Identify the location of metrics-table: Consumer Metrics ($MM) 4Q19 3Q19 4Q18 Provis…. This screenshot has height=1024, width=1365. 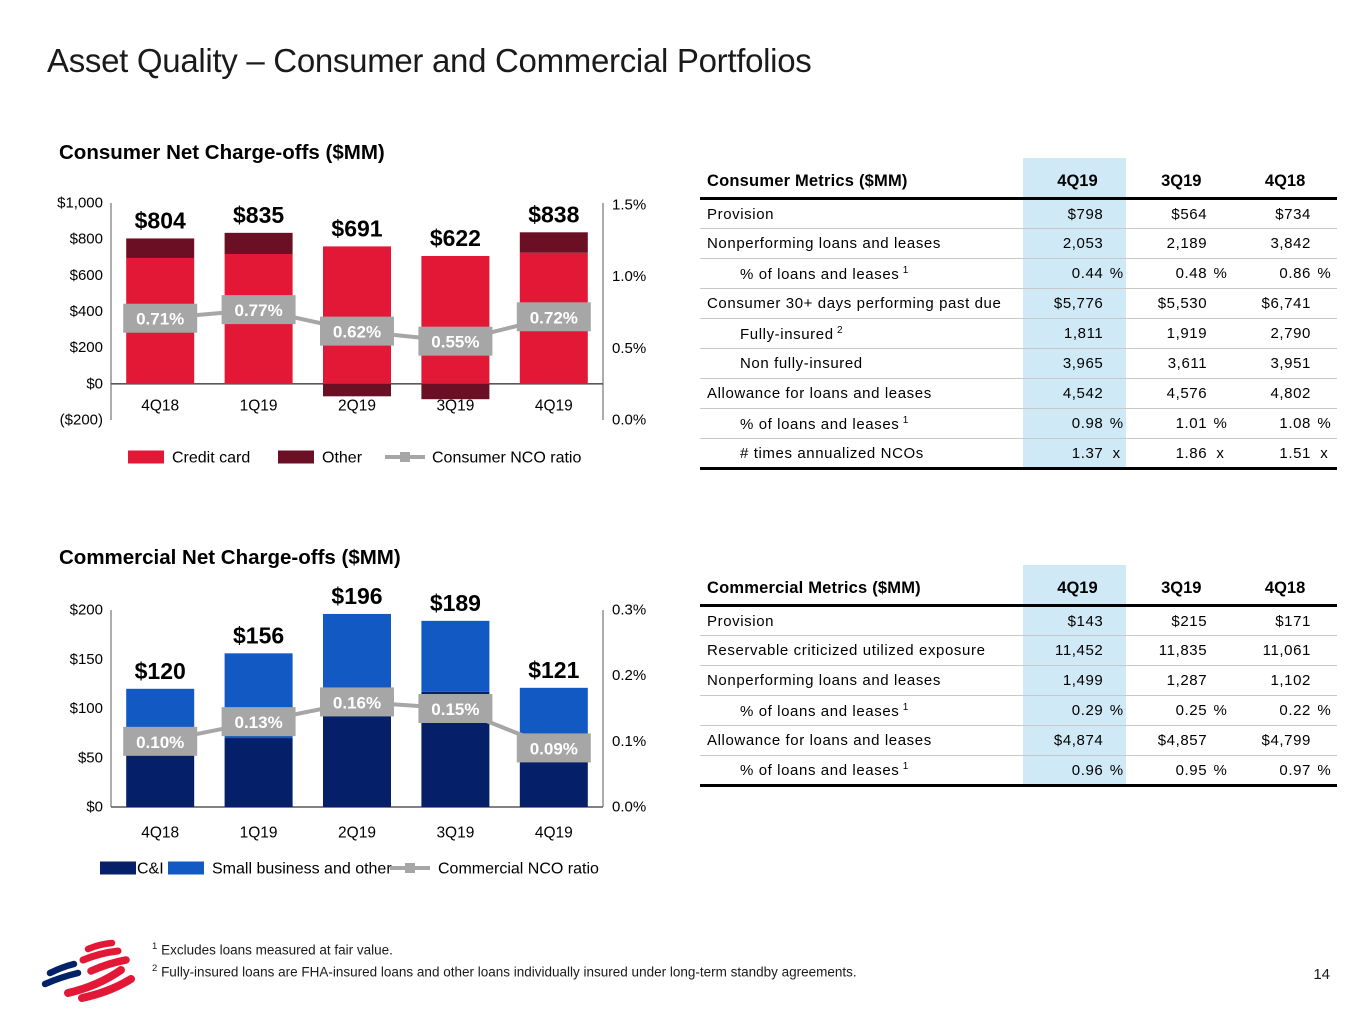
(1018, 318).